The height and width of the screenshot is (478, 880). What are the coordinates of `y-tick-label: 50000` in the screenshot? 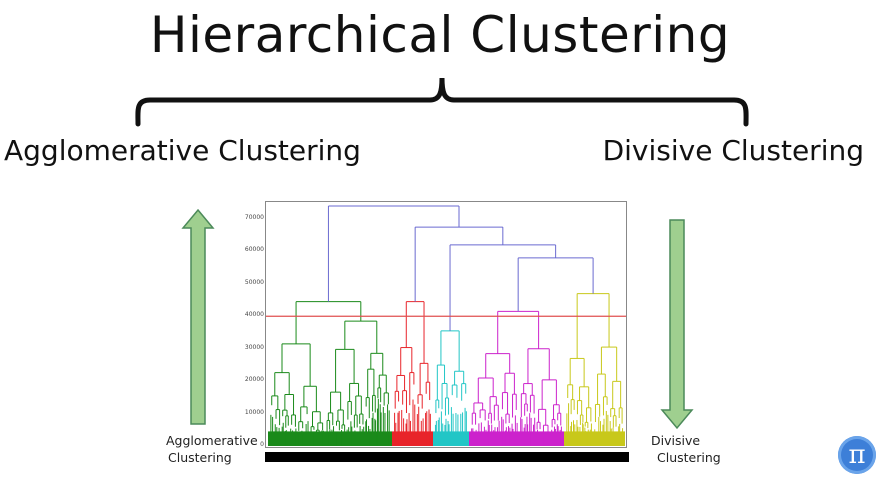 It's located at (254, 282).